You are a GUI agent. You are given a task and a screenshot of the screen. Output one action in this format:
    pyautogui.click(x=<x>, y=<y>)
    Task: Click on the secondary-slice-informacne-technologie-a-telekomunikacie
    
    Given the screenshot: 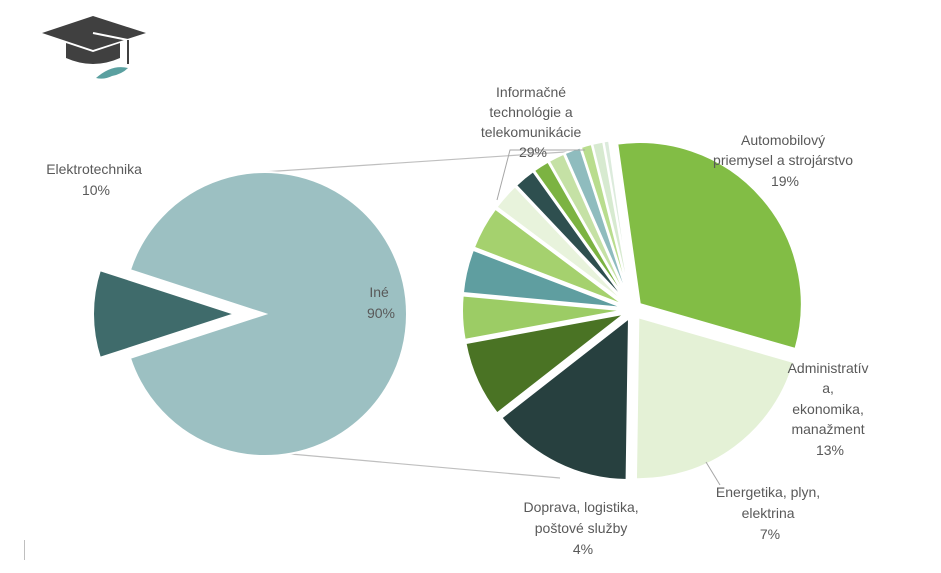 What is the action you would take?
    pyautogui.click(x=709, y=246)
    